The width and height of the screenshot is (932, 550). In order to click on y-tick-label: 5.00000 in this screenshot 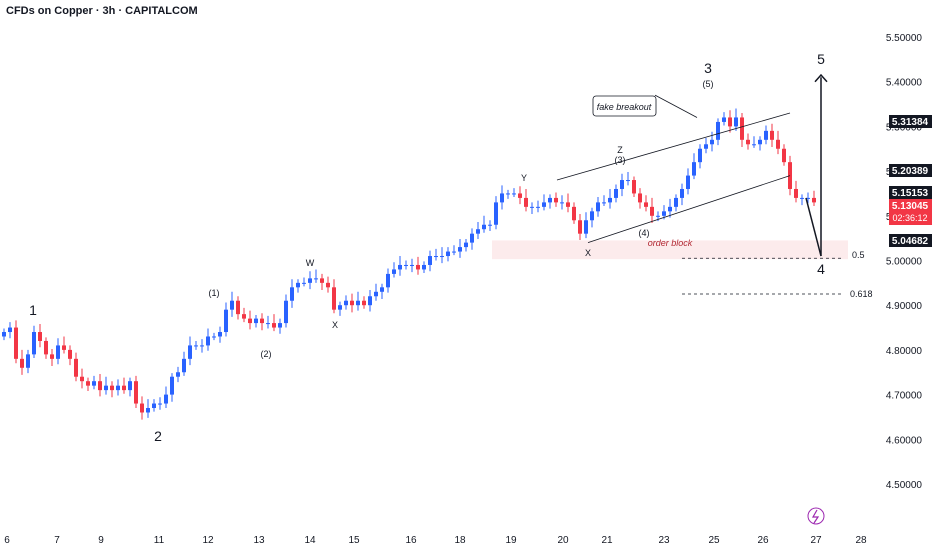, I will do `click(904, 262)`.